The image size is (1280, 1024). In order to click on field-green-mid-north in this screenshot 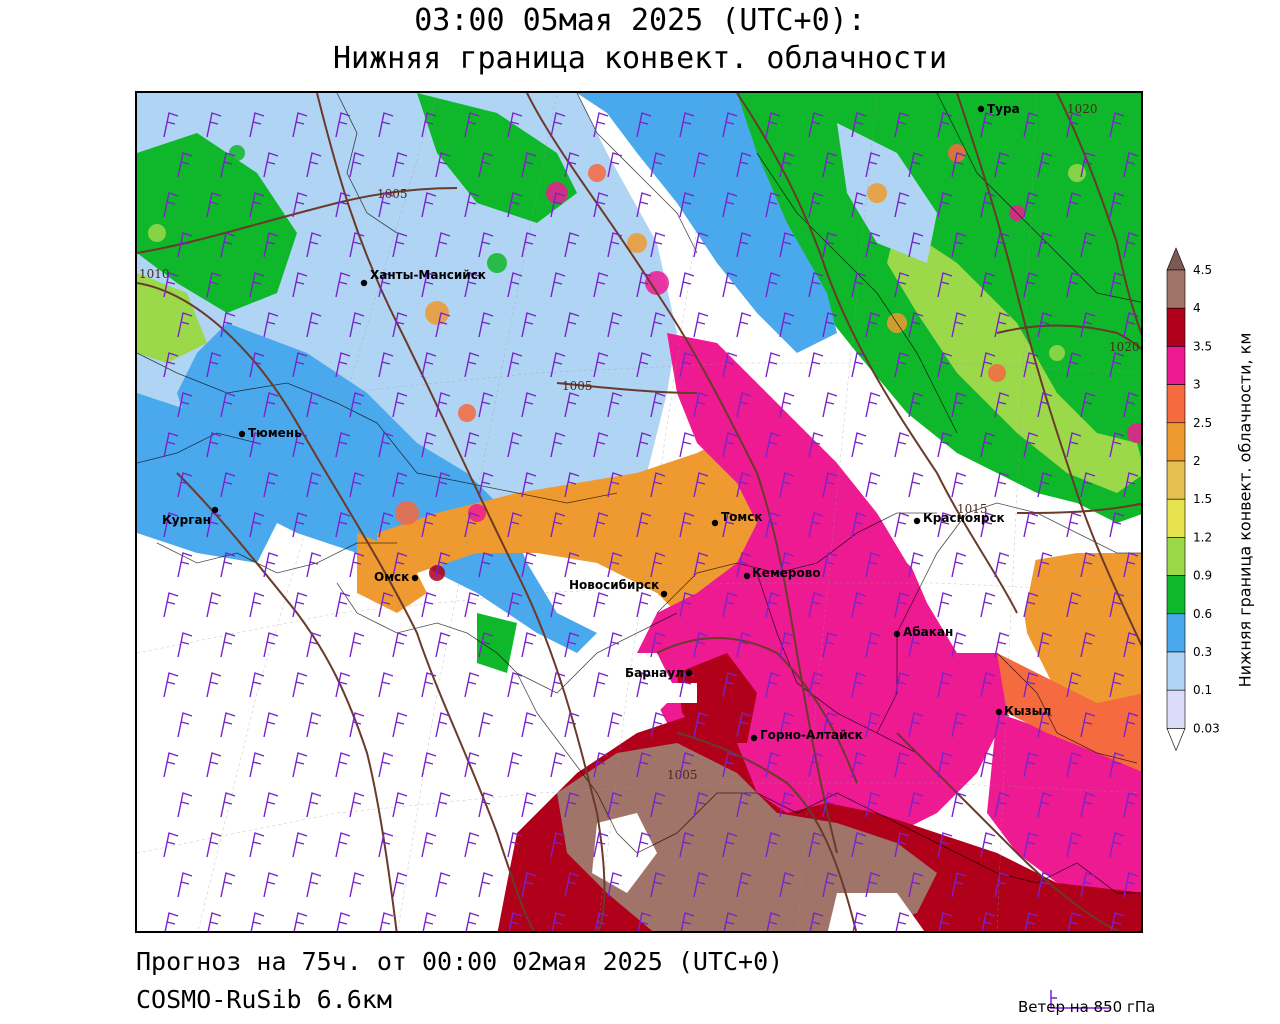, I will do `click(497, 158)`.